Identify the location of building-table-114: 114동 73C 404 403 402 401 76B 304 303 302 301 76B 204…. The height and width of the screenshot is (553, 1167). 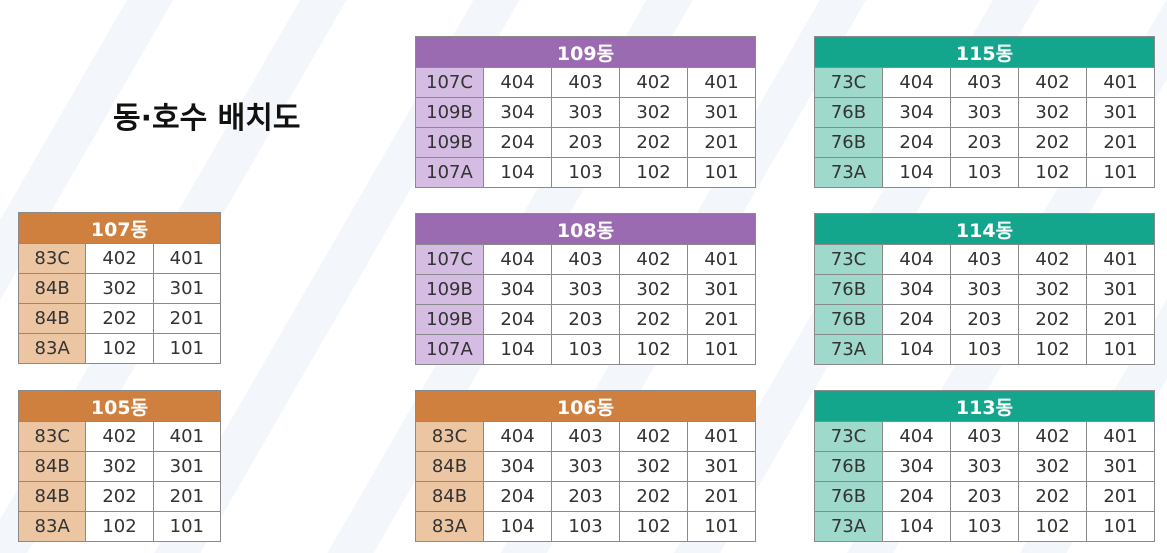
(984, 289).